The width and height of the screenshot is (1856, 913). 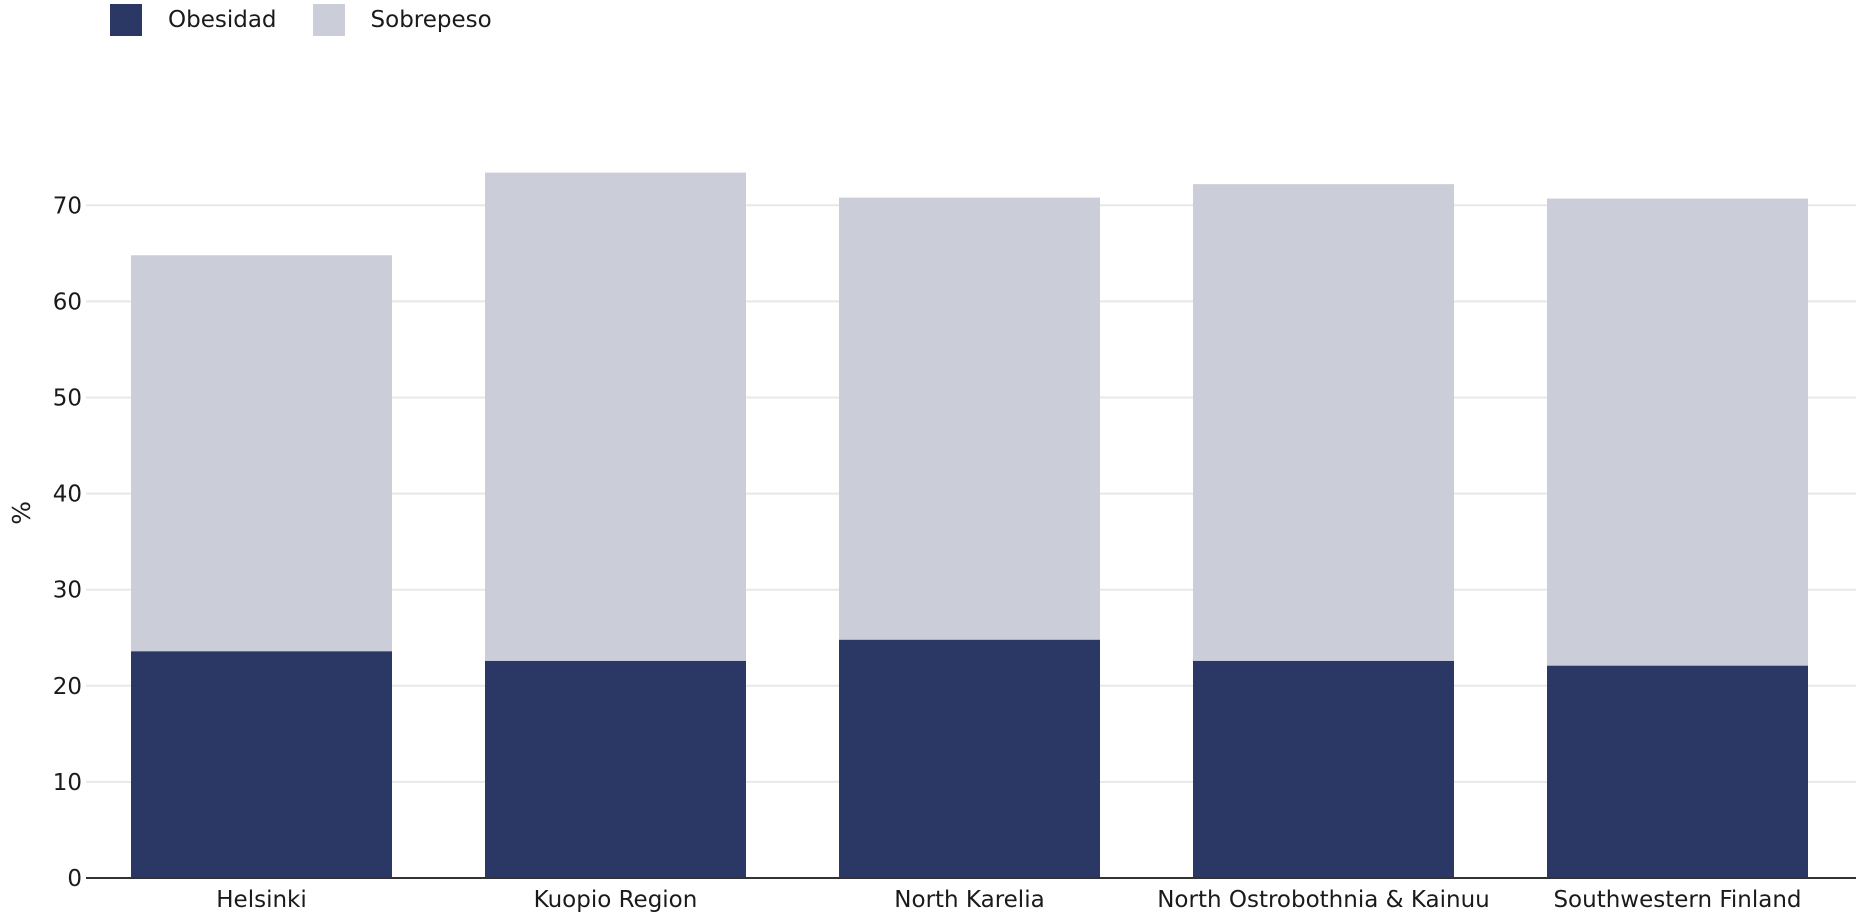 I want to click on y-tick-label-40: 40, so click(x=67, y=495).